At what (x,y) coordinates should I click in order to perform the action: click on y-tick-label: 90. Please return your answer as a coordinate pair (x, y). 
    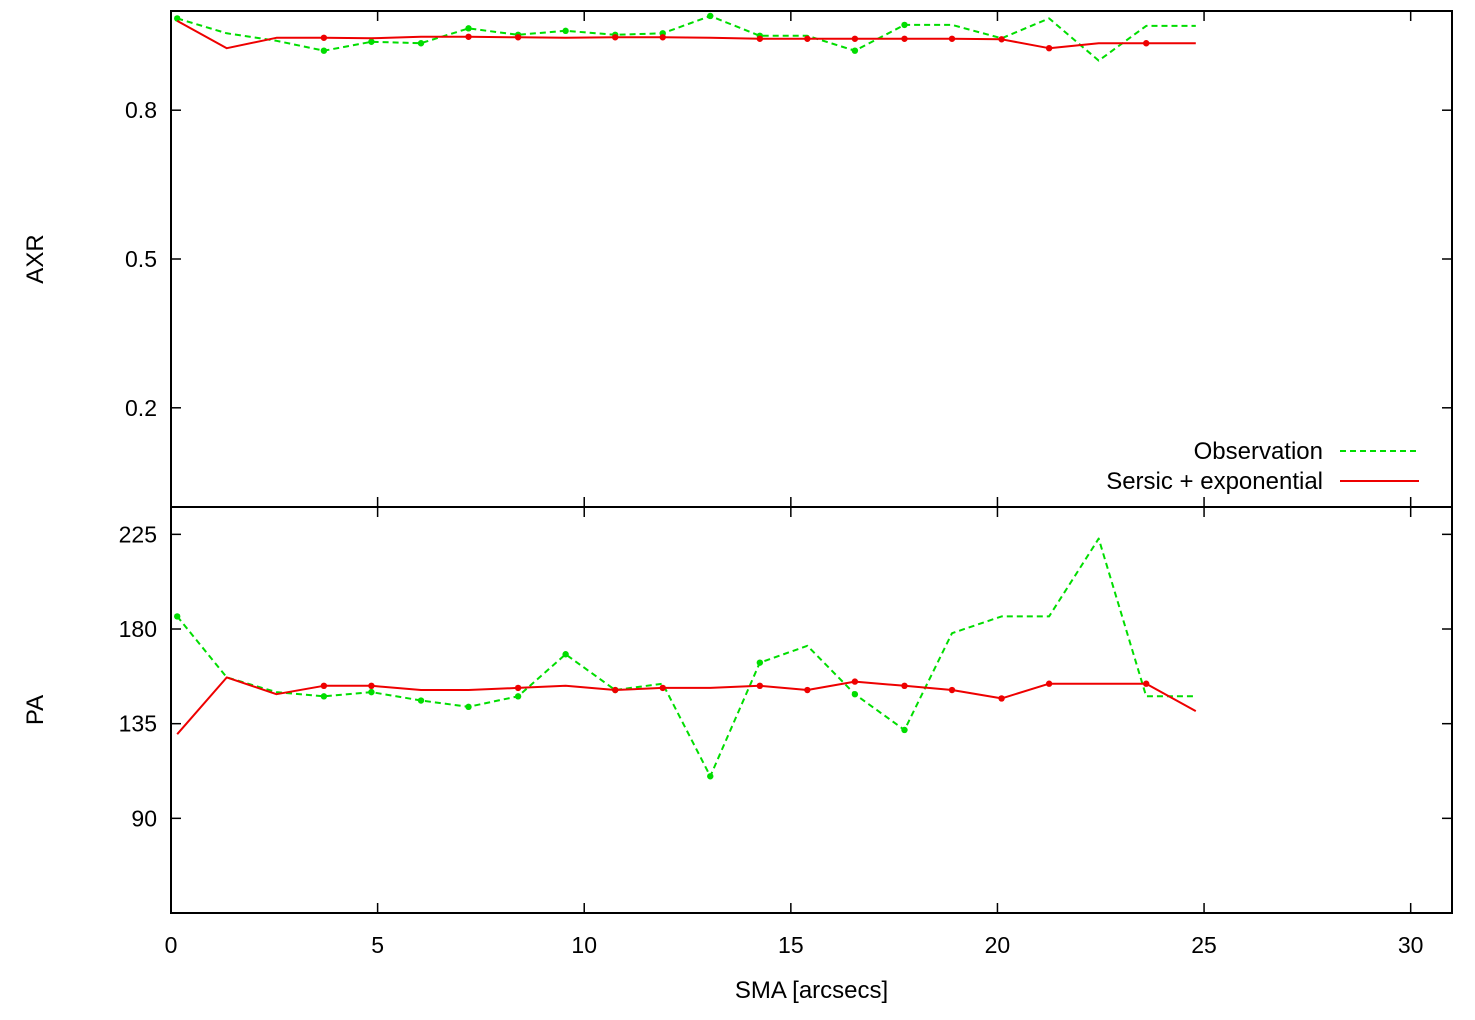
    Looking at the image, I should click on (144, 818).